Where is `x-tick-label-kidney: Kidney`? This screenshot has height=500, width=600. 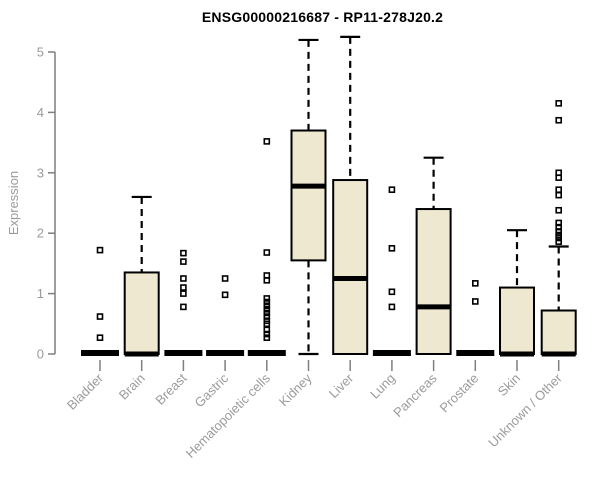 x-tick-label-kidney: Kidney is located at coordinates (295, 389).